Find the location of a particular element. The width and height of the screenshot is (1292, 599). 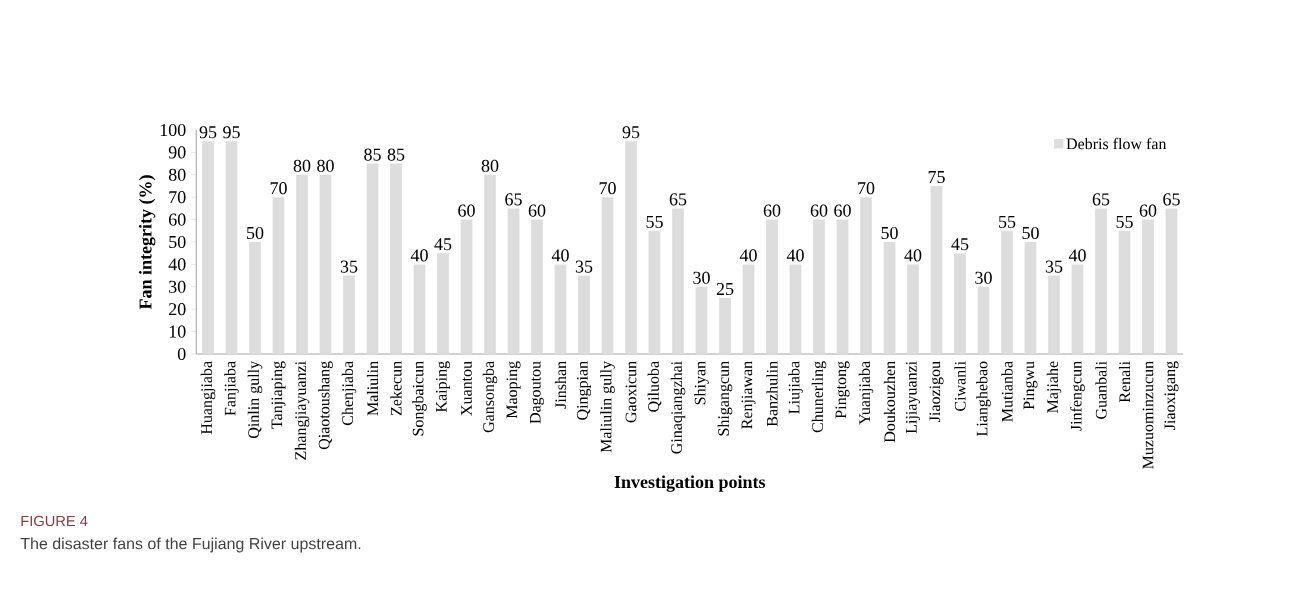

y-tick-label: 90 is located at coordinates (177, 152).